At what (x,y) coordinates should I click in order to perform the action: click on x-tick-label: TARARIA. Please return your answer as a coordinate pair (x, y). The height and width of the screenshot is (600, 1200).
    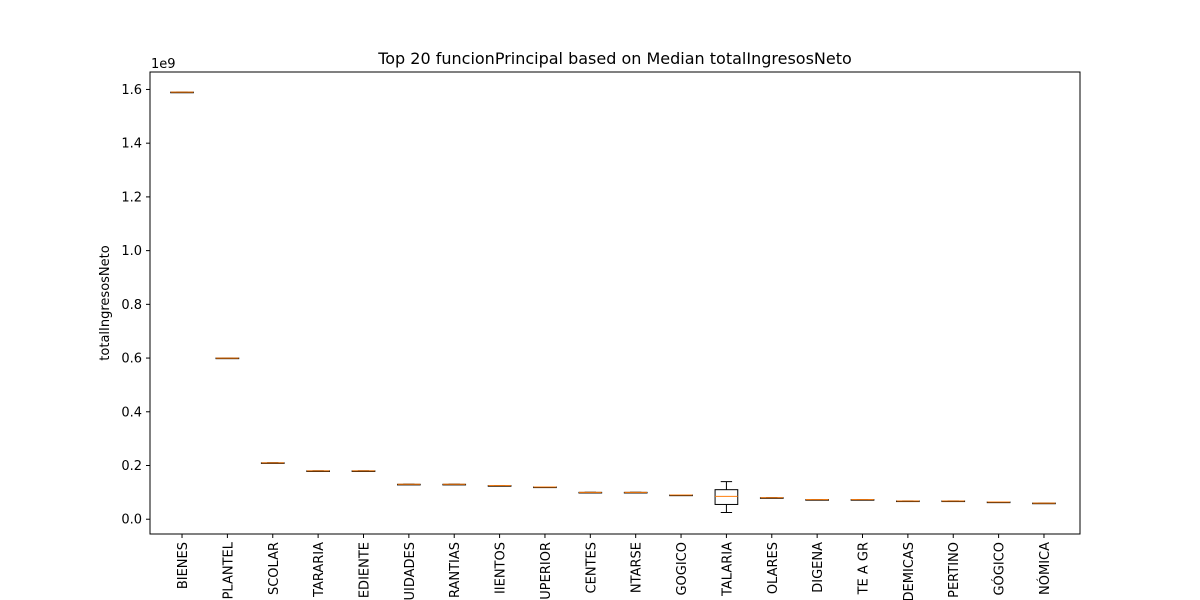
    Looking at the image, I should click on (319, 570).